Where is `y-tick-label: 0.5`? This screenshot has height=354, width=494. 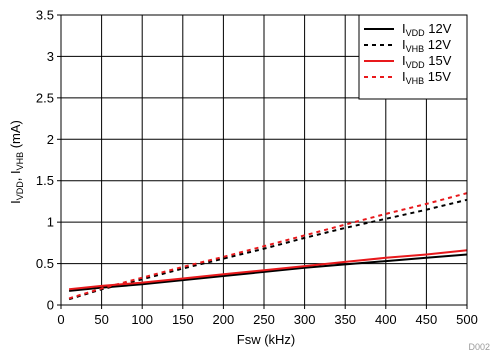 y-tick-label: 0.5 is located at coordinates (45, 263).